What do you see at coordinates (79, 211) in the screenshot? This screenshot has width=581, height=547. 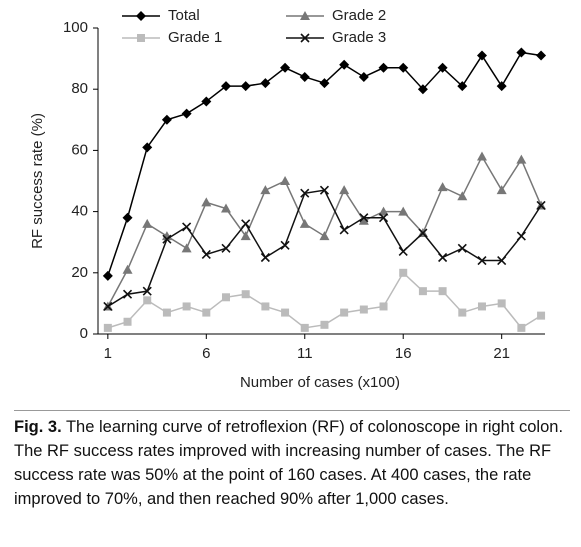 I see `y-tick-label: 40` at bounding box center [79, 211].